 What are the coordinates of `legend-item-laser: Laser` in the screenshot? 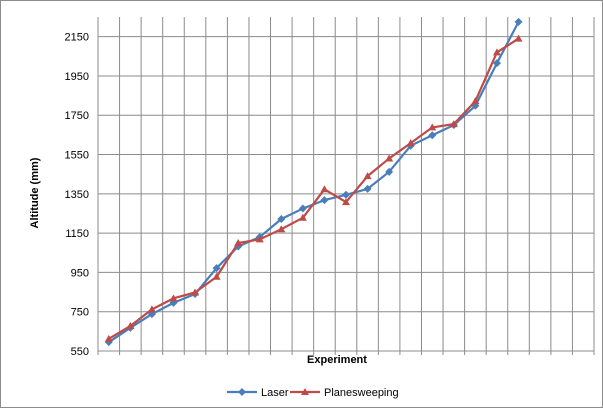 It's located at (258, 393).